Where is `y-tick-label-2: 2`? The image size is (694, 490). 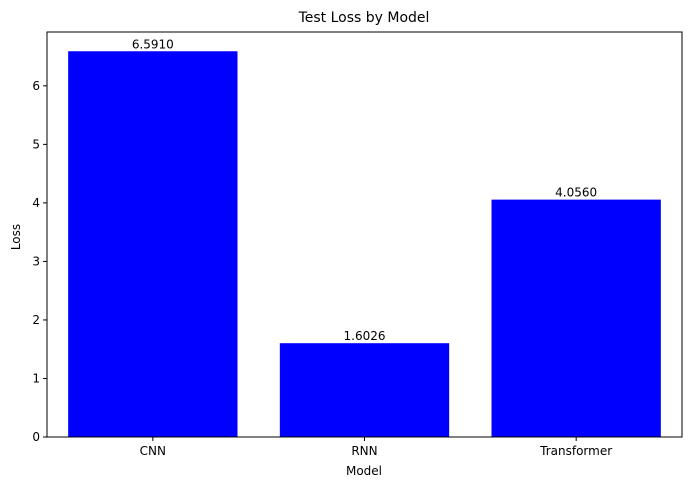 y-tick-label-2: 2 is located at coordinates (36, 320).